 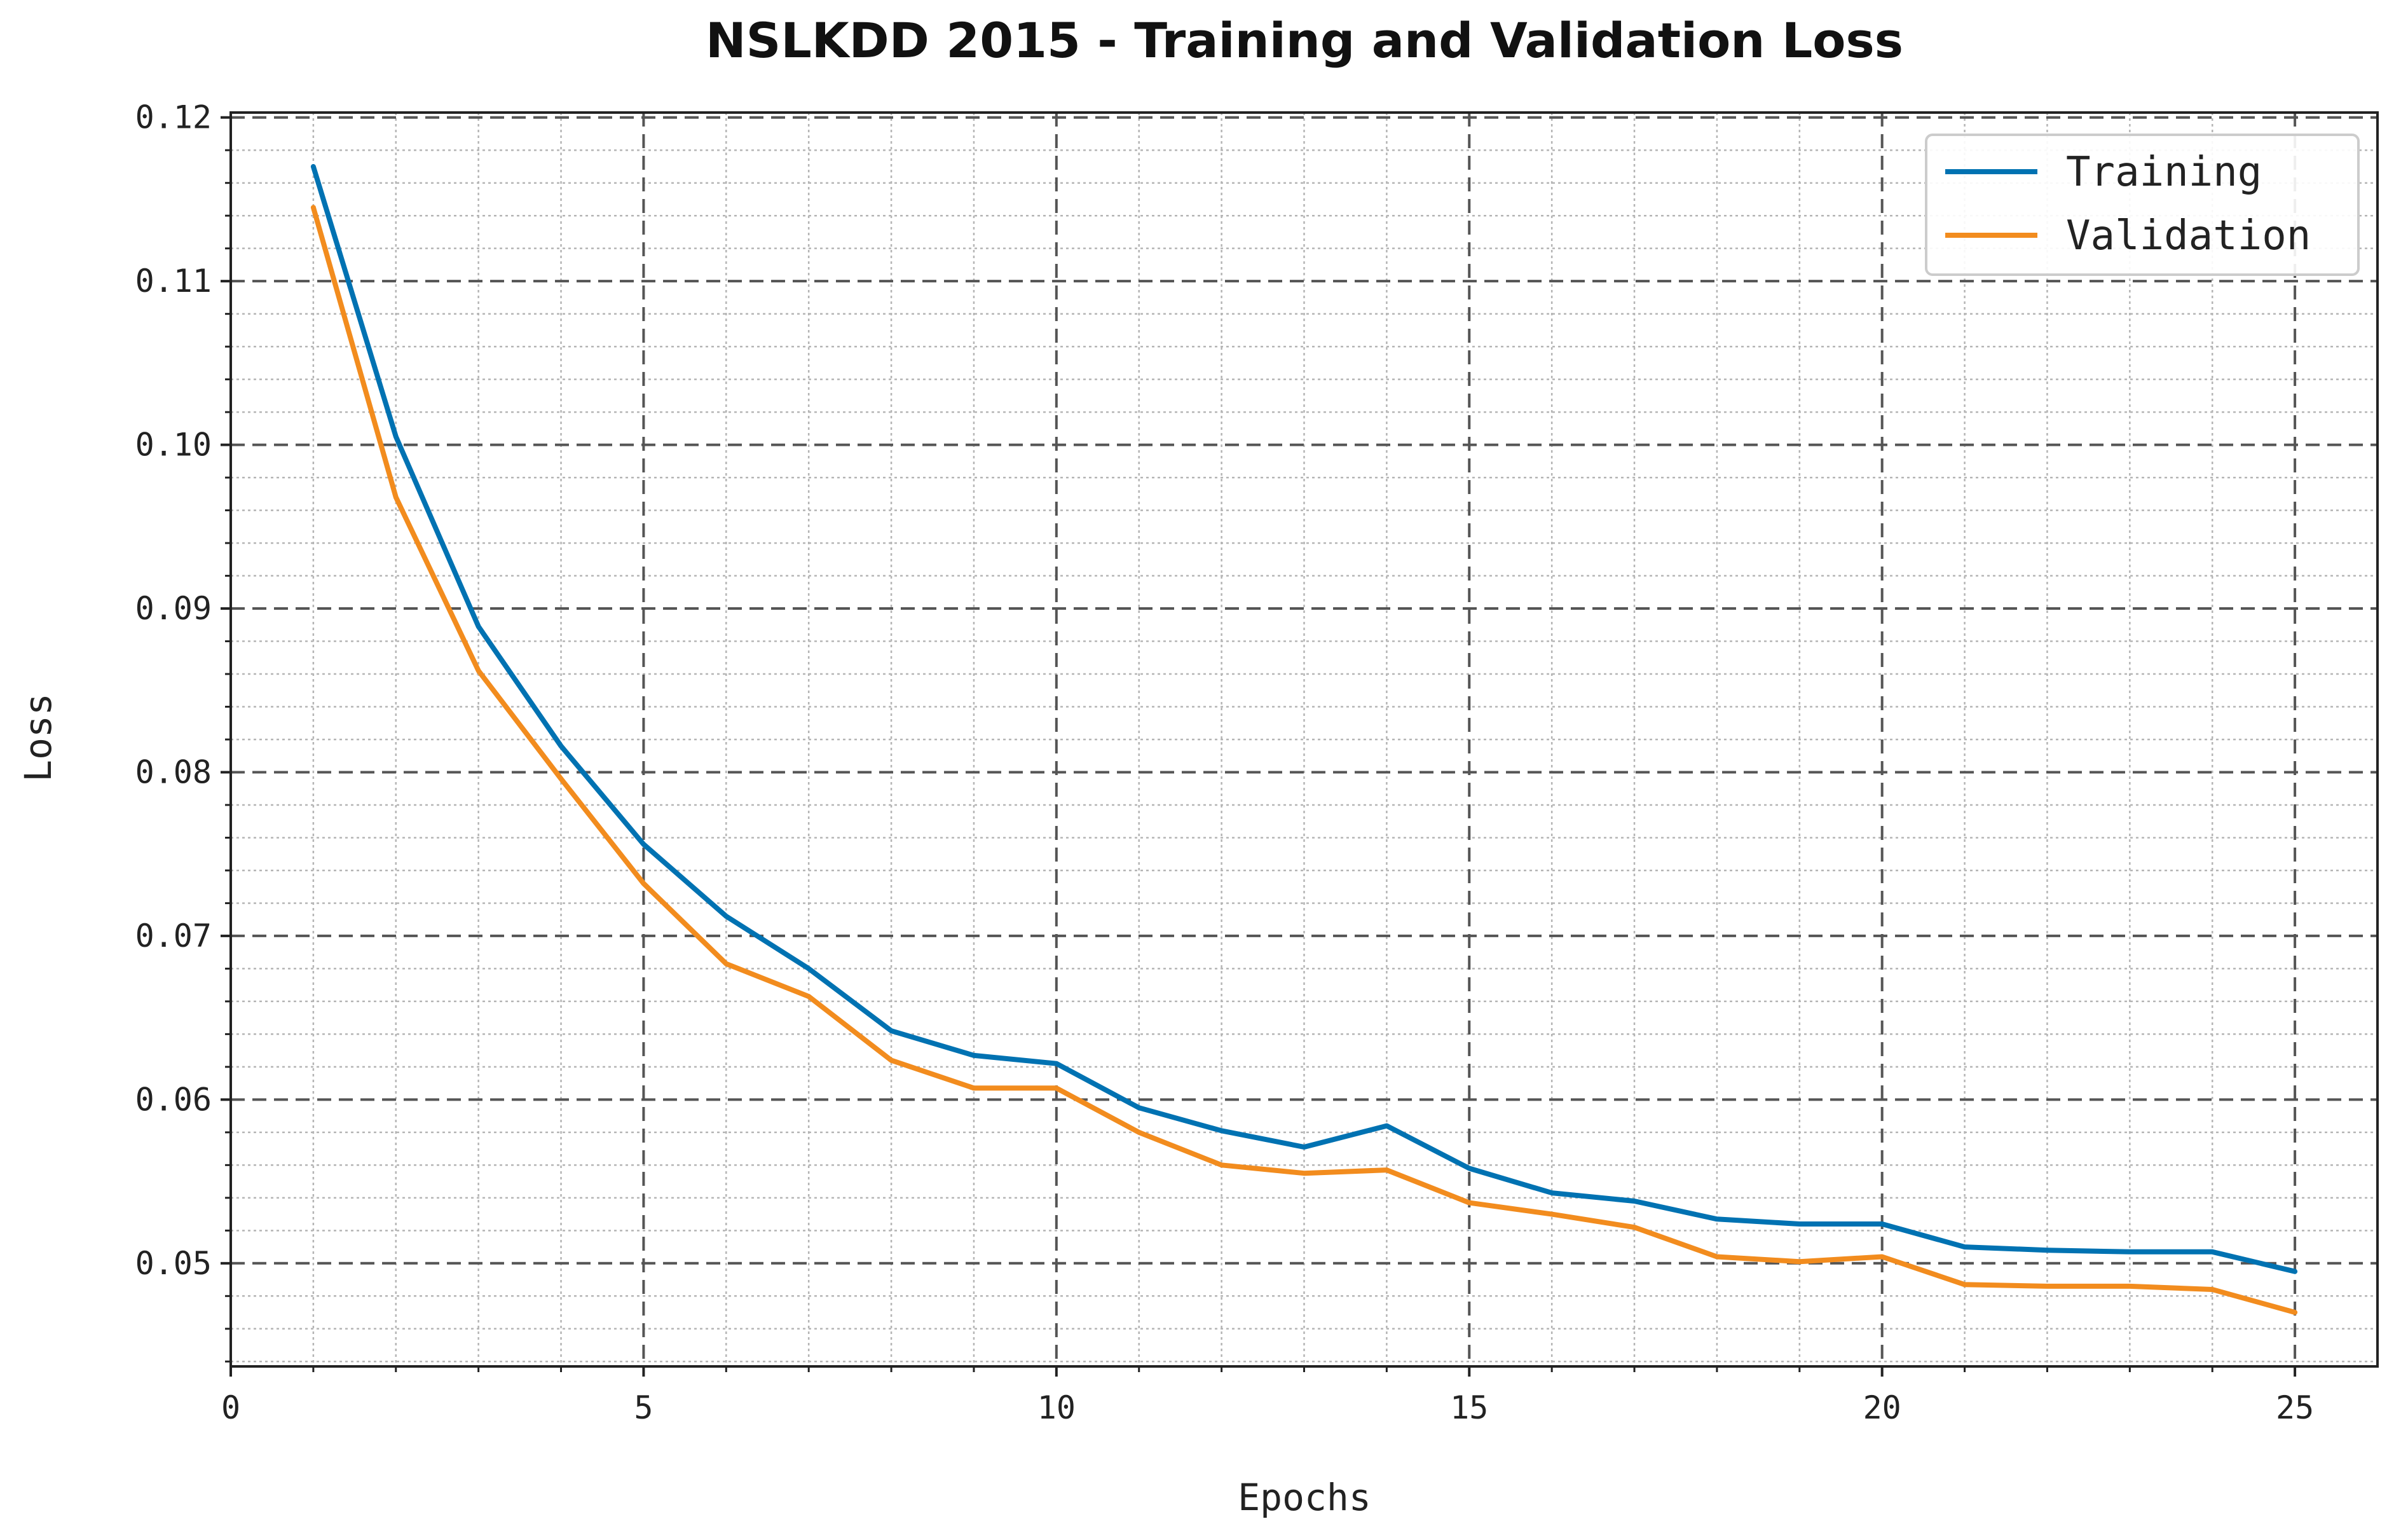 What do you see at coordinates (173, 608) in the screenshot?
I see `y-tick-label: 0.09` at bounding box center [173, 608].